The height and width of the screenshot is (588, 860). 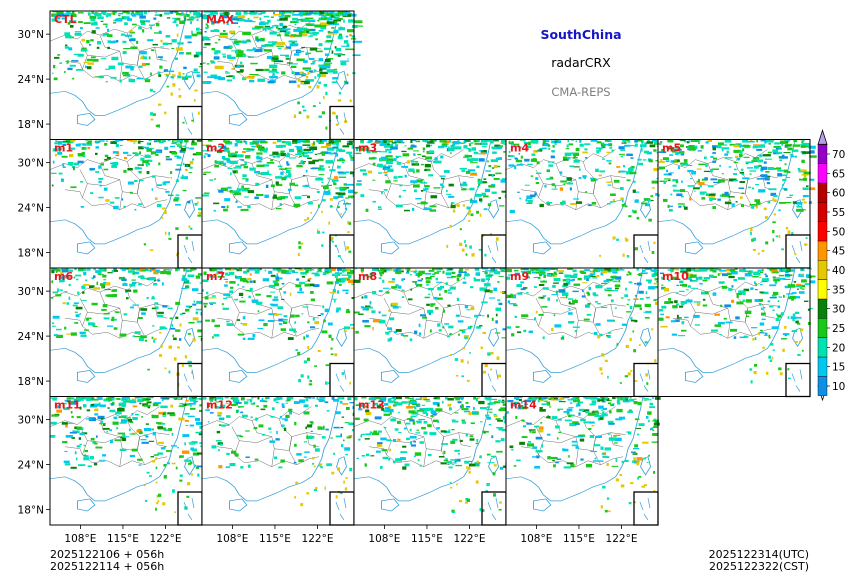 I want to click on colorbar-level-label: 60, so click(x=838, y=194).